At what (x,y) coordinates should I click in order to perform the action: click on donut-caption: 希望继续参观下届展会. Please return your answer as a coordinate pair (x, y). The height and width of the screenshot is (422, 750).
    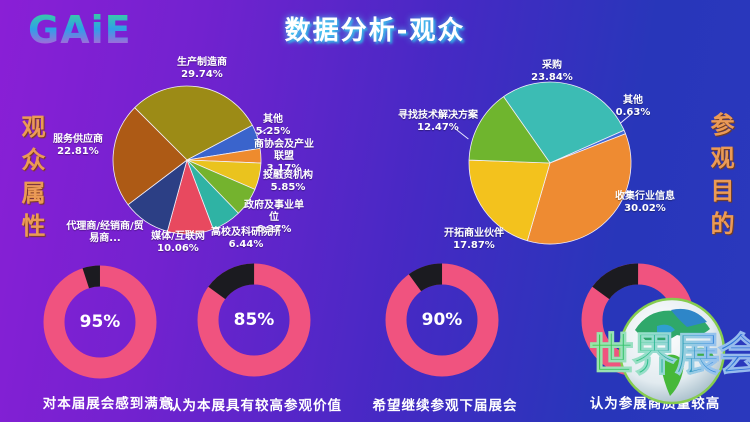
    Looking at the image, I should click on (445, 406).